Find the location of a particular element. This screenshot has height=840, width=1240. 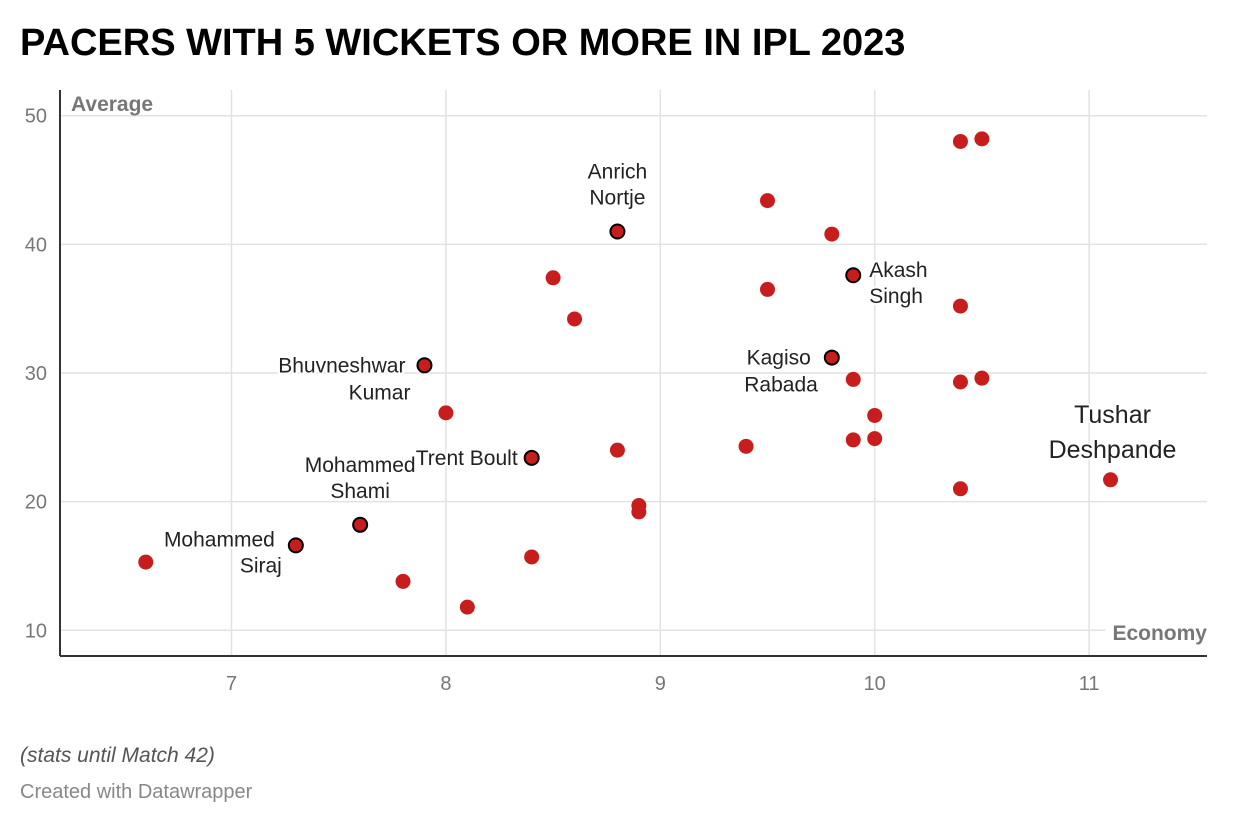

y-tick-label: 40 is located at coordinates (36, 245).